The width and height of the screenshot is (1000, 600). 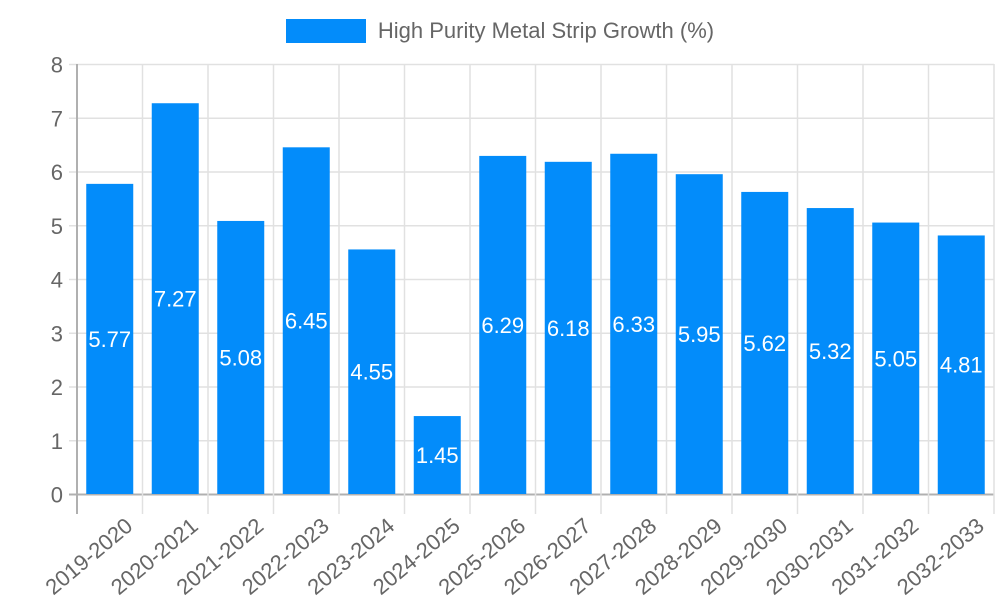 What do you see at coordinates (325, 31) in the screenshot?
I see `legend-swatch` at bounding box center [325, 31].